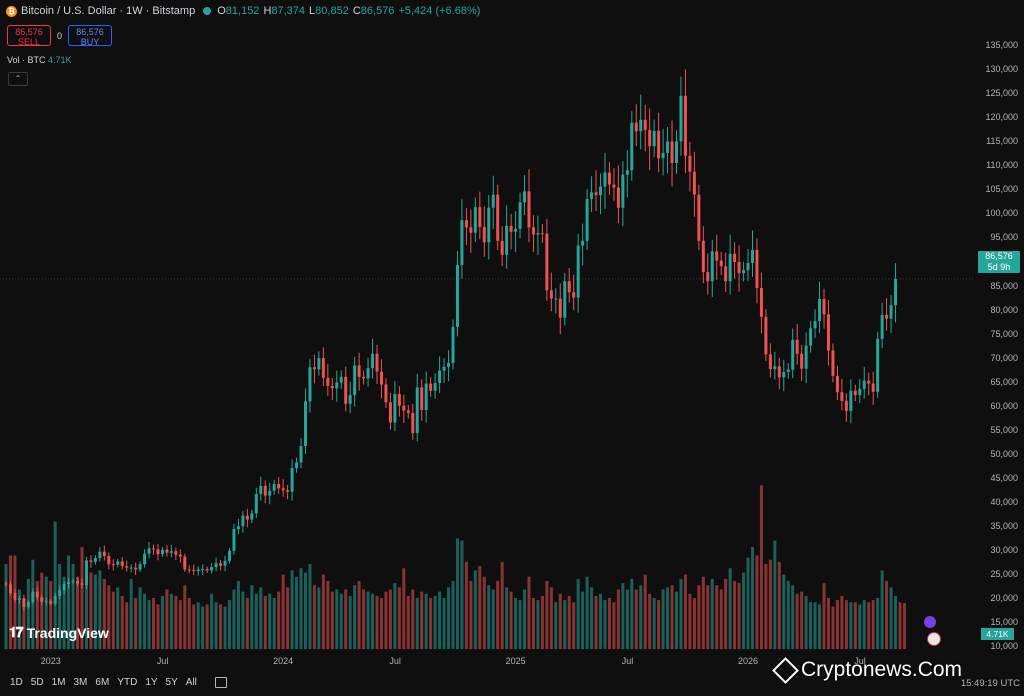 This screenshot has height=696, width=1024. What do you see at coordinates (37, 682) in the screenshot?
I see `timeframe-5d: 5D` at bounding box center [37, 682].